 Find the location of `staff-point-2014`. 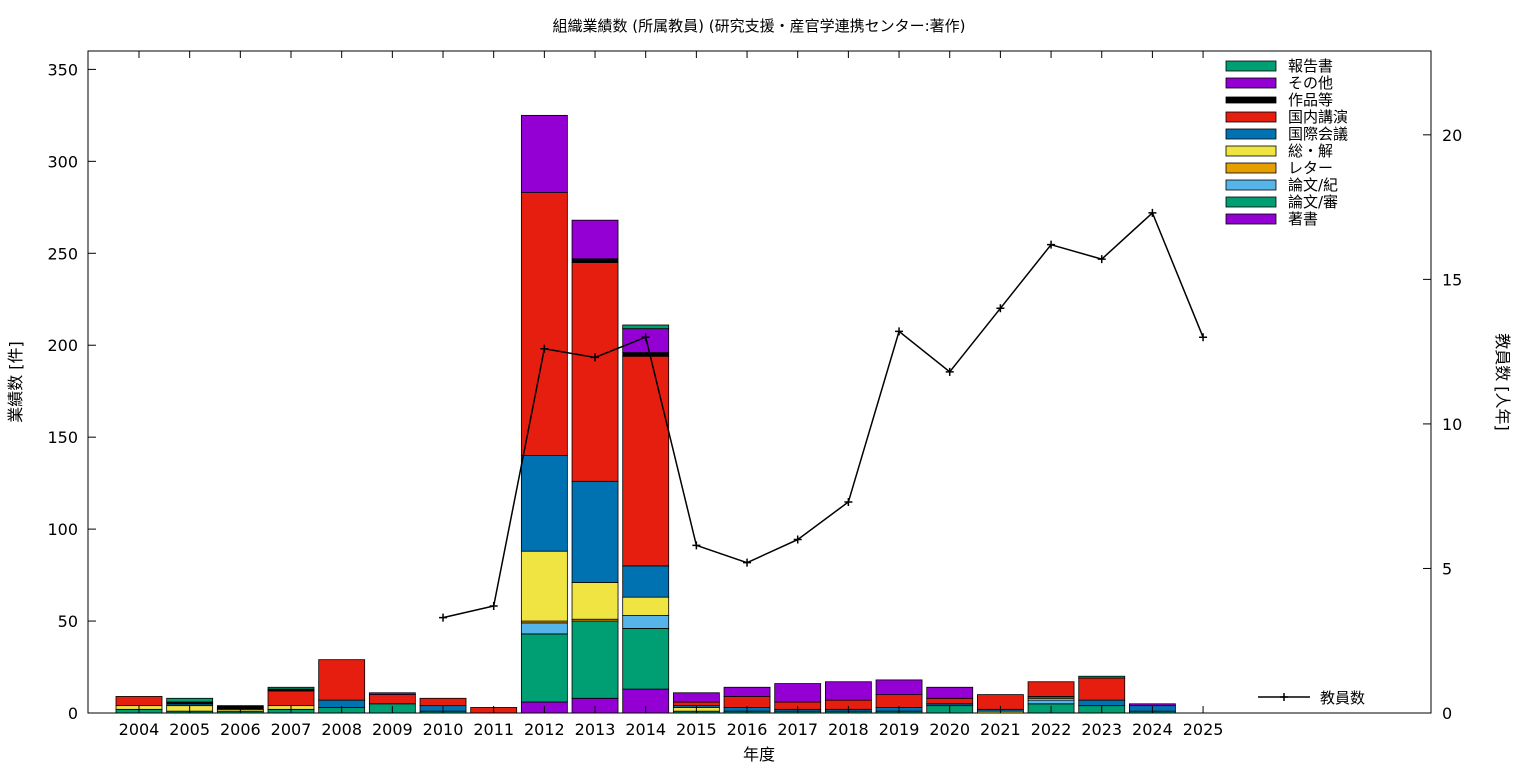

staff-point-2014 is located at coordinates (645, 337).